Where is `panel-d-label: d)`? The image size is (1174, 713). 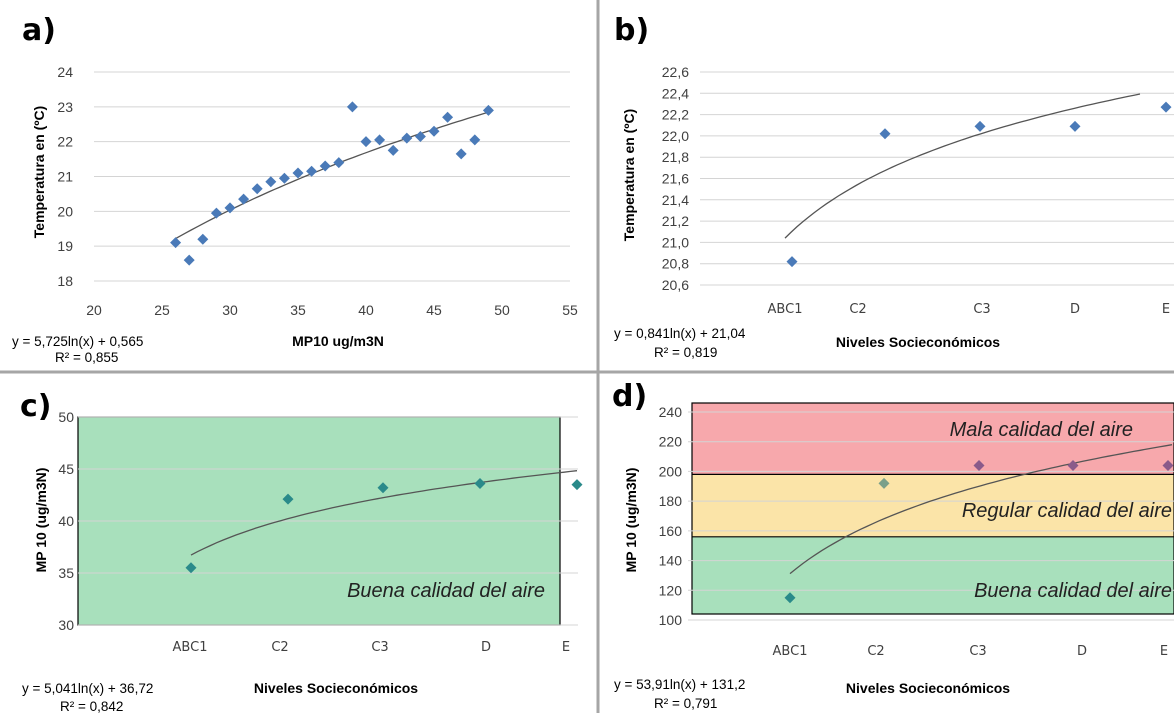
panel-d-label: d) is located at coordinates (629, 396).